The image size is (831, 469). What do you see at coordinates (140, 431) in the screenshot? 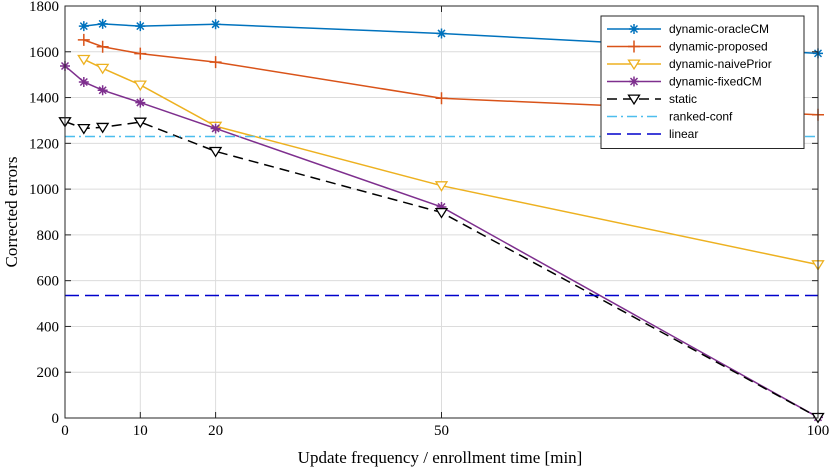
I see `x-tick-label: 10` at bounding box center [140, 431].